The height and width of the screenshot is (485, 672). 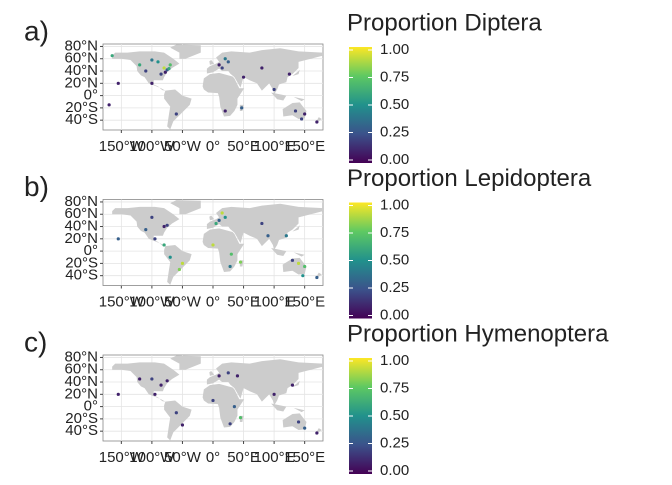 I want to click on x-tick-label: 150°E, so click(x=304, y=146).